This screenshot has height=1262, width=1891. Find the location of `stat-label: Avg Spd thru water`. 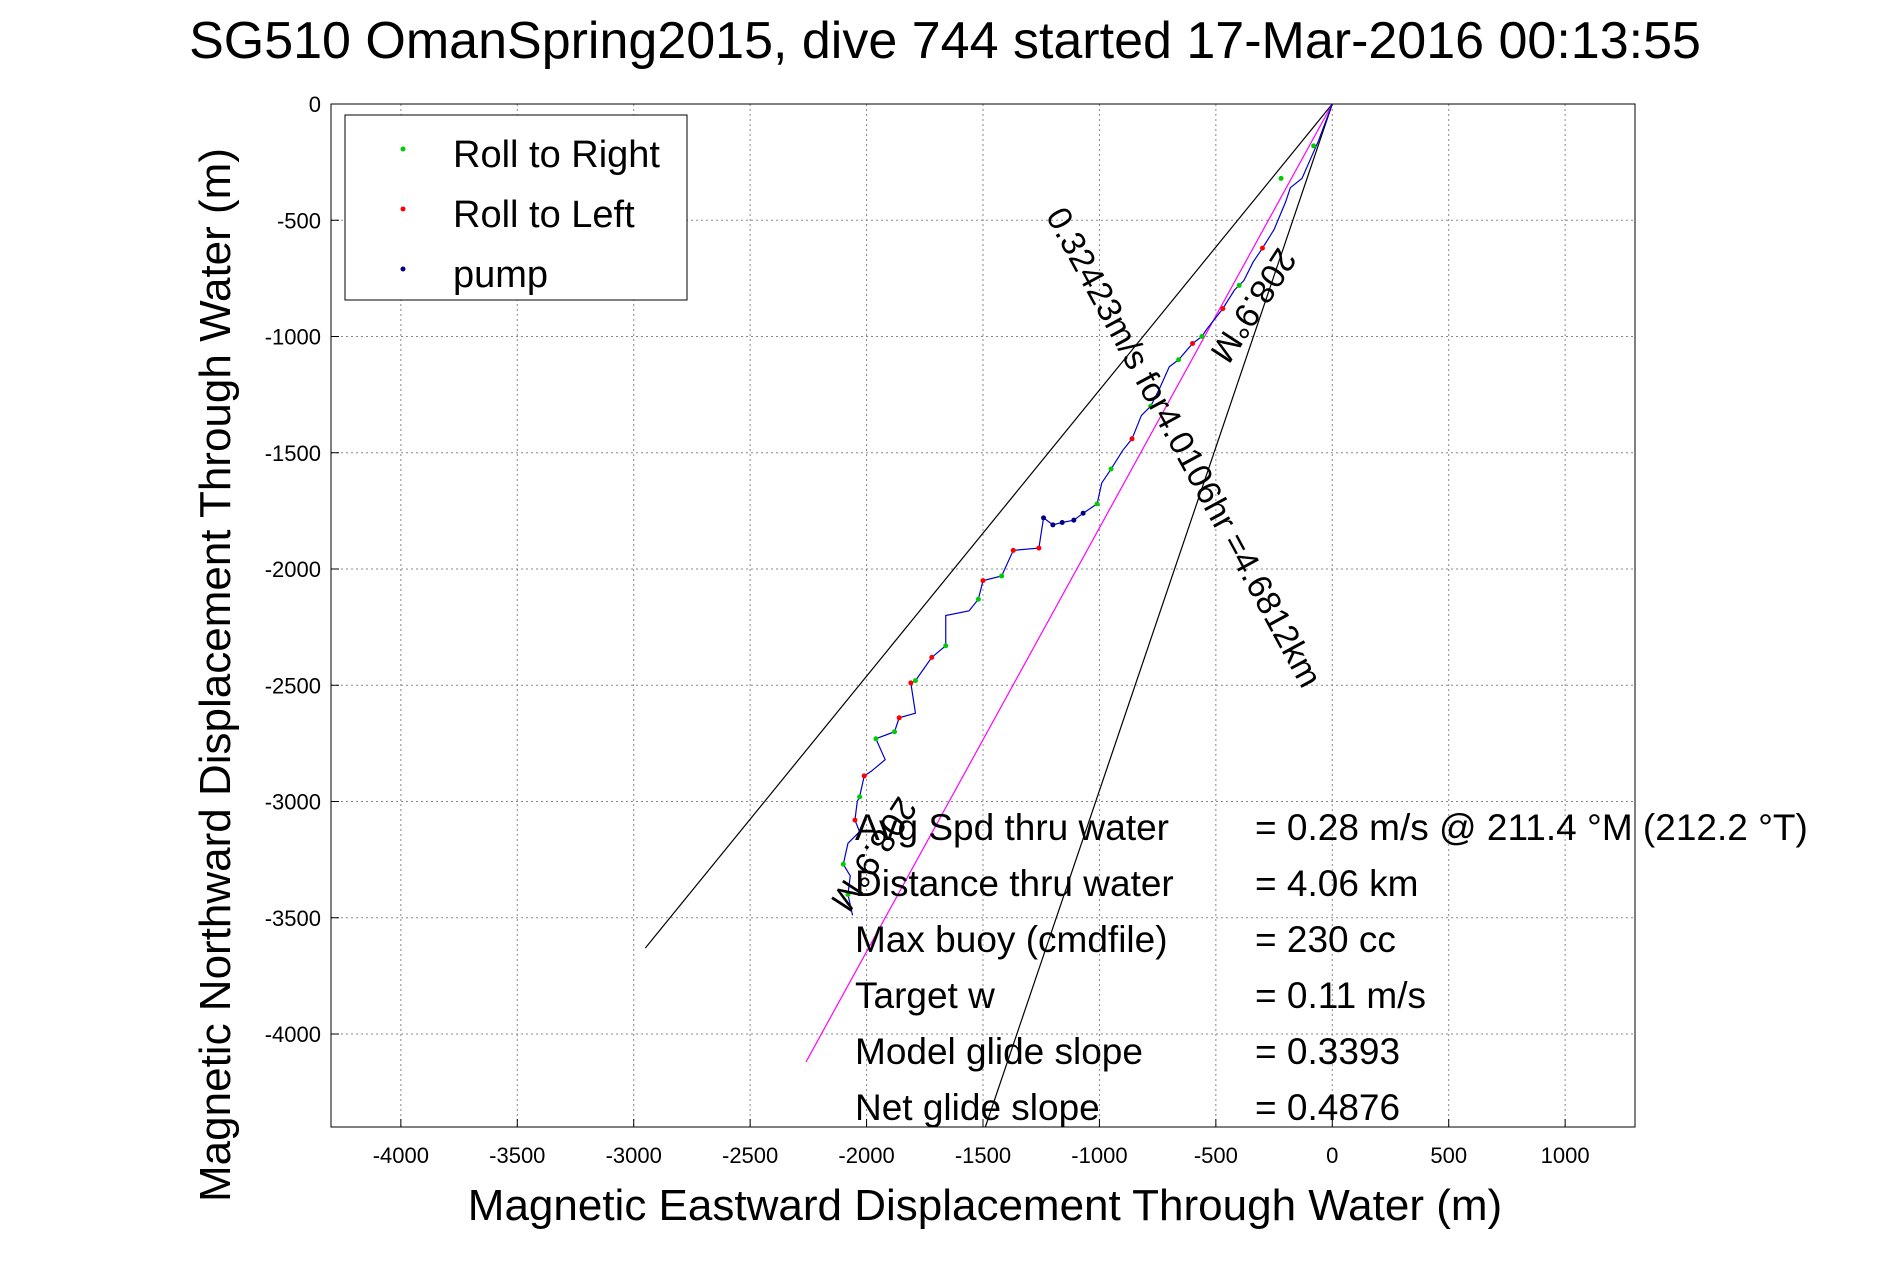

stat-label: Avg Spd thru water is located at coordinates (1012, 827).